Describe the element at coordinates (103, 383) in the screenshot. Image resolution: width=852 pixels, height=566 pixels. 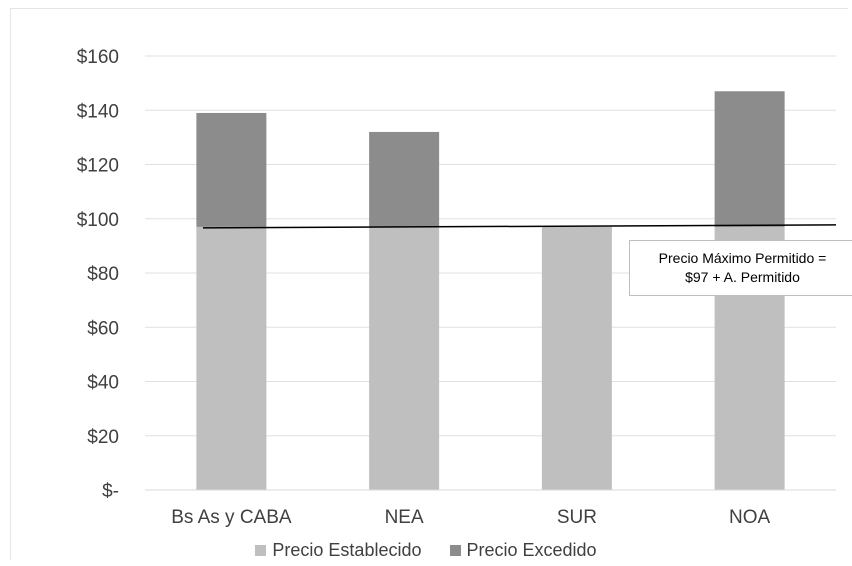
I see `y-tick-label: $40` at that location.